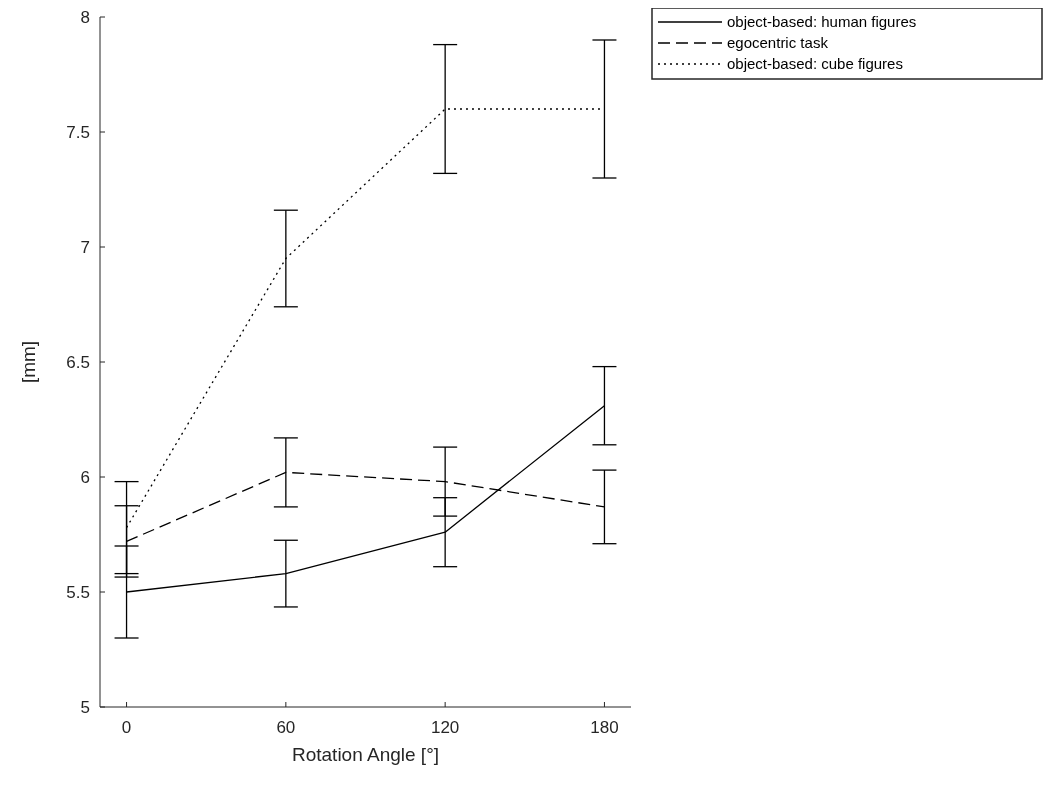 Image resolution: width=1056 pixels, height=789 pixels. What do you see at coordinates (85, 707) in the screenshot?
I see `y-tick-label: 5` at bounding box center [85, 707].